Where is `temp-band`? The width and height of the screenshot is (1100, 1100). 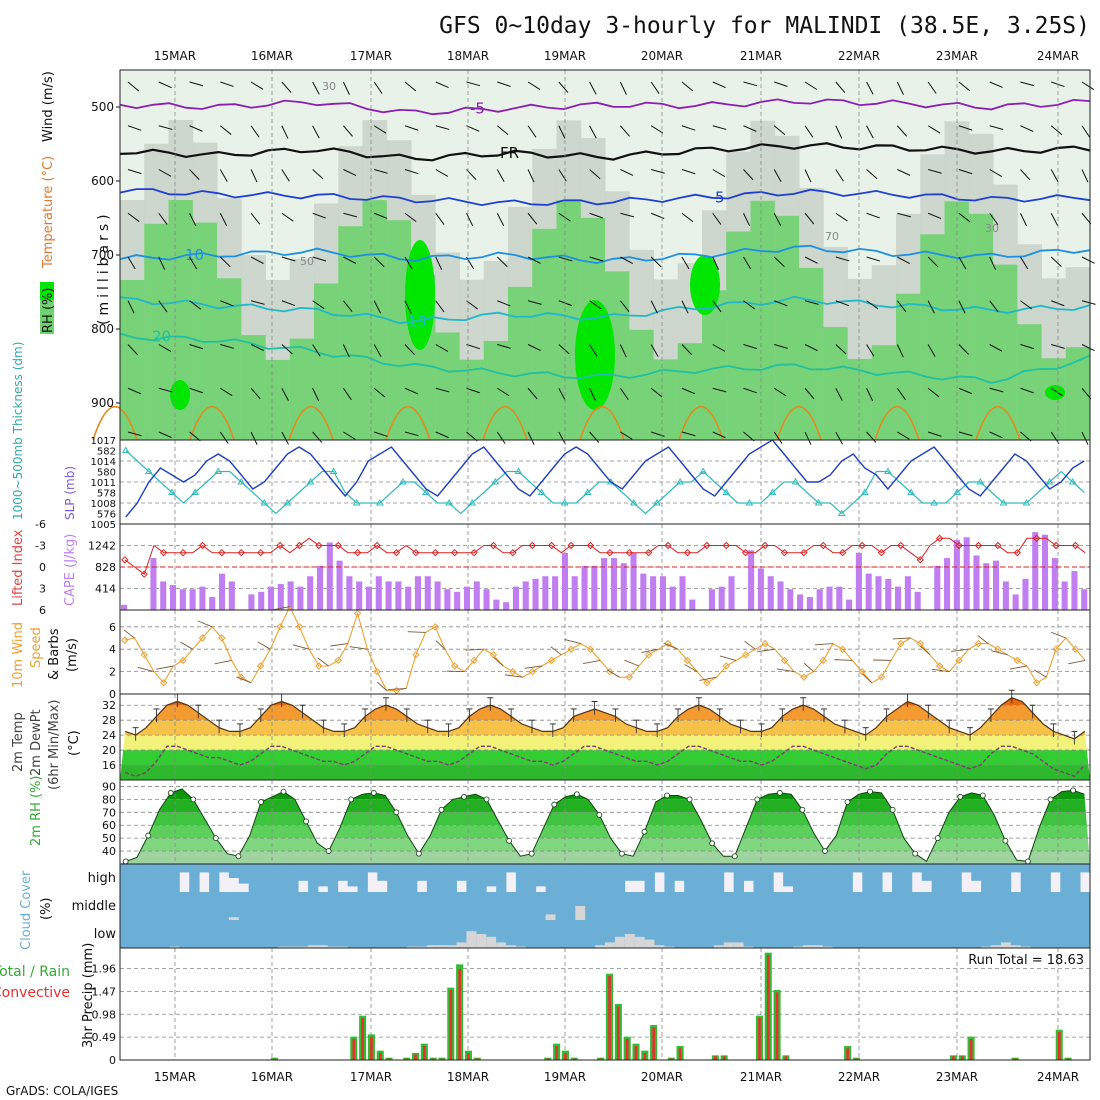 temp-band is located at coordinates (605, 701).